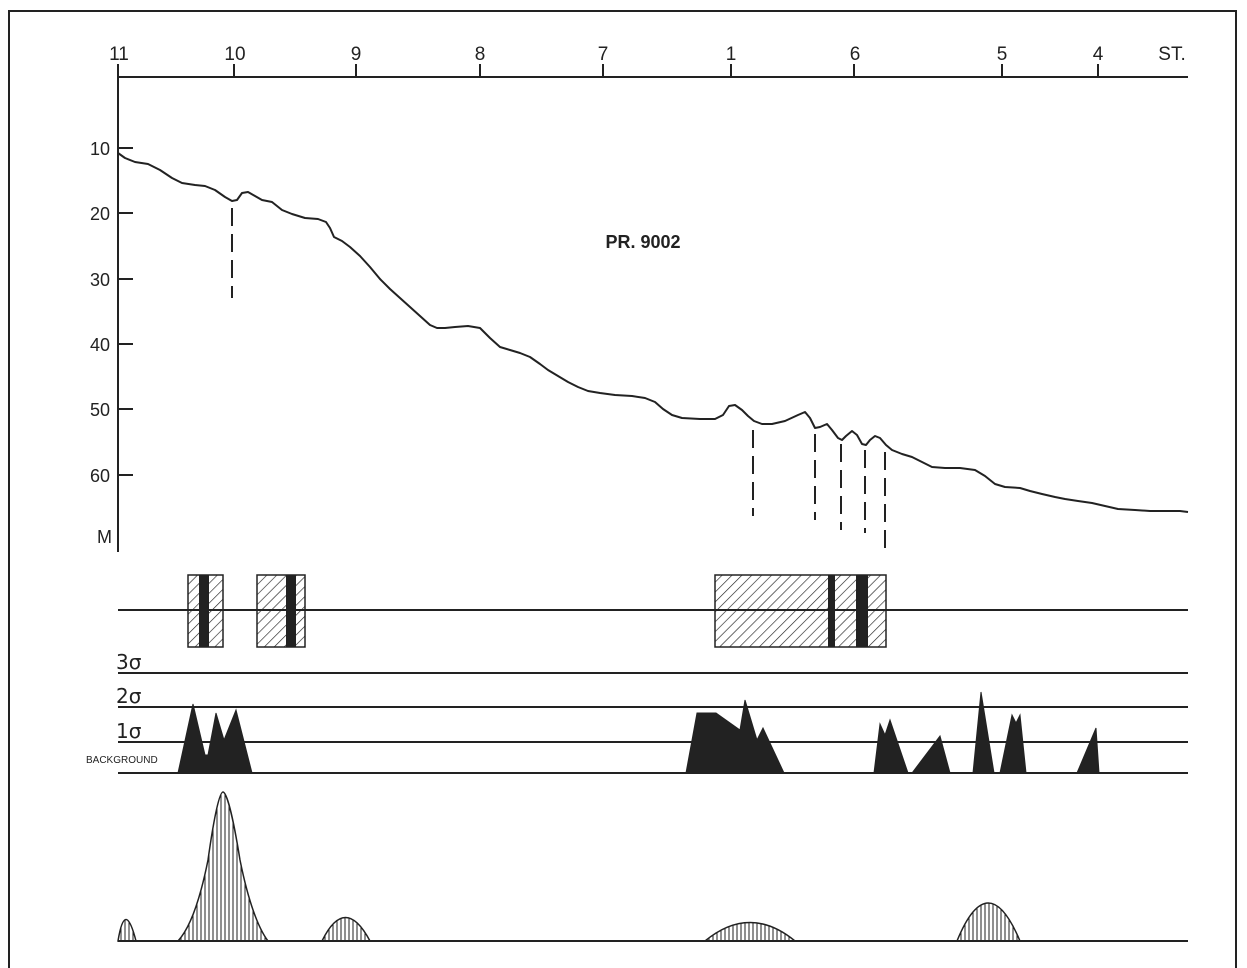  What do you see at coordinates (642, 242) in the screenshot?
I see `profile-title: PR. 9002` at bounding box center [642, 242].